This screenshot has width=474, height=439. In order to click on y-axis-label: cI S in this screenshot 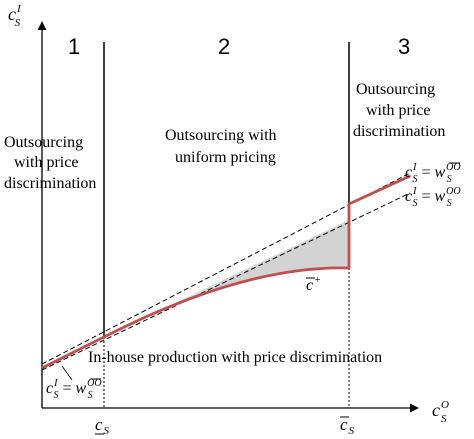, I will do `click(15, 16)`.